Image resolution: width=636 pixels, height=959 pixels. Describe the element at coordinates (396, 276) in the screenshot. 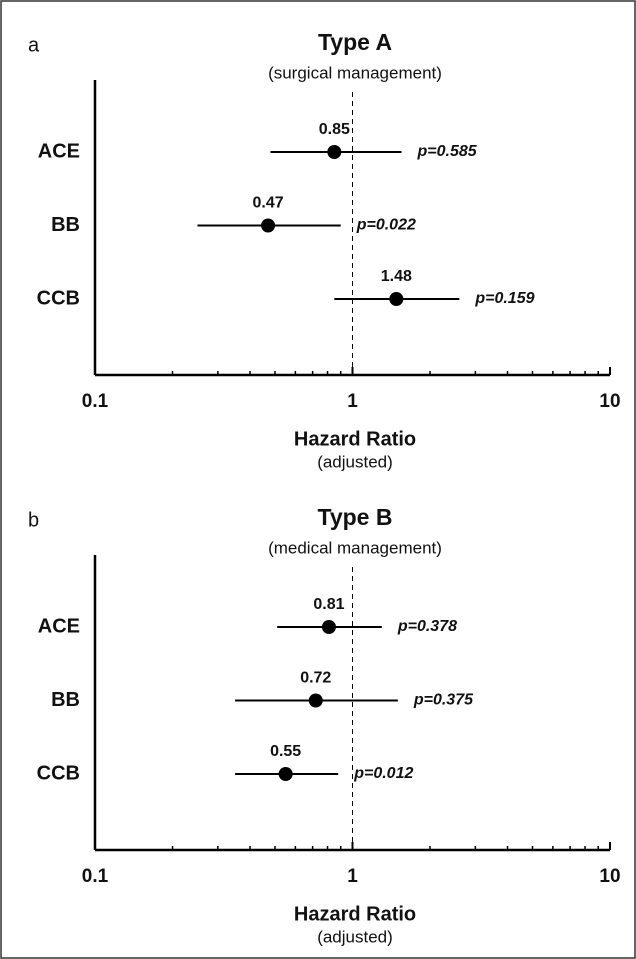

I see `value-label: 1.48` at that location.